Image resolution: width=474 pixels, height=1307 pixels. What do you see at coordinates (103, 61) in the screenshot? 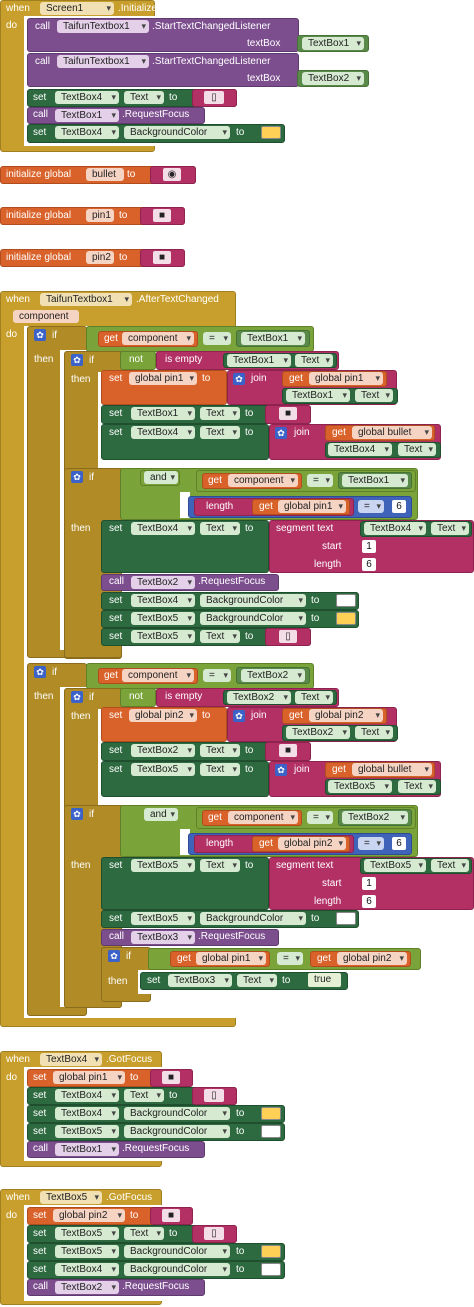
I see `taifun1-dropdown: TaifunTextbox1` at bounding box center [103, 61].